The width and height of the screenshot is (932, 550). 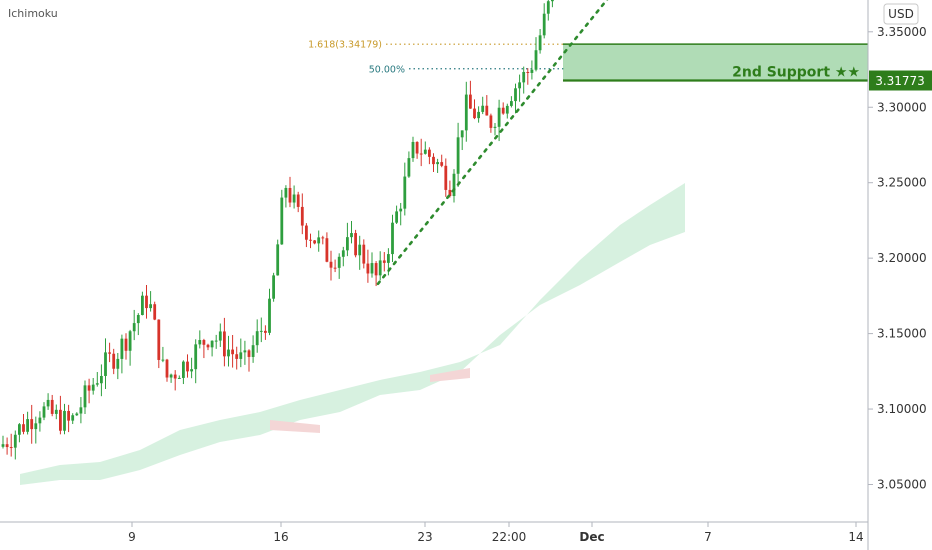 What do you see at coordinates (280, 537) in the screenshot?
I see `x-tick-label: 16` at bounding box center [280, 537].